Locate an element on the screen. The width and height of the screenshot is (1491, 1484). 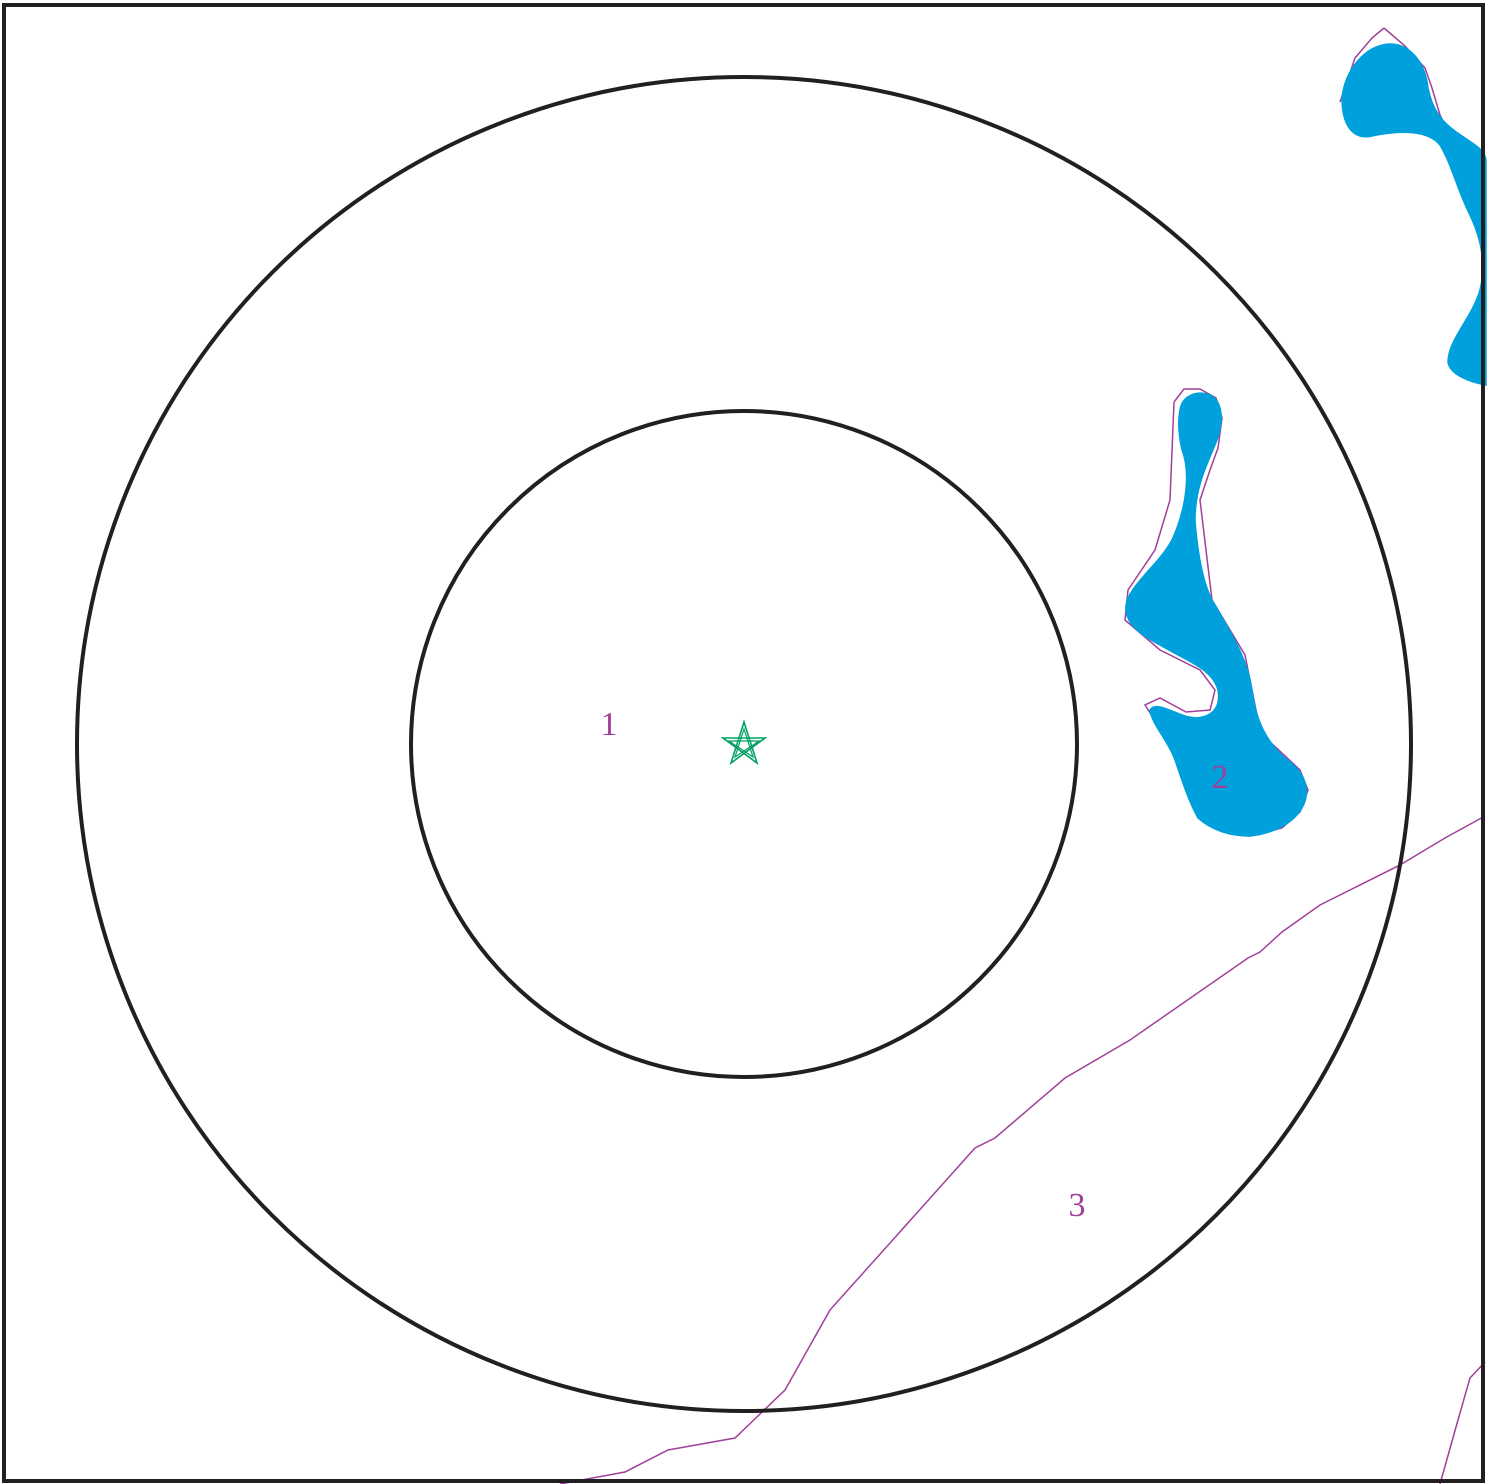
boundary-line-southeast is located at coordinates (1462, 1422).